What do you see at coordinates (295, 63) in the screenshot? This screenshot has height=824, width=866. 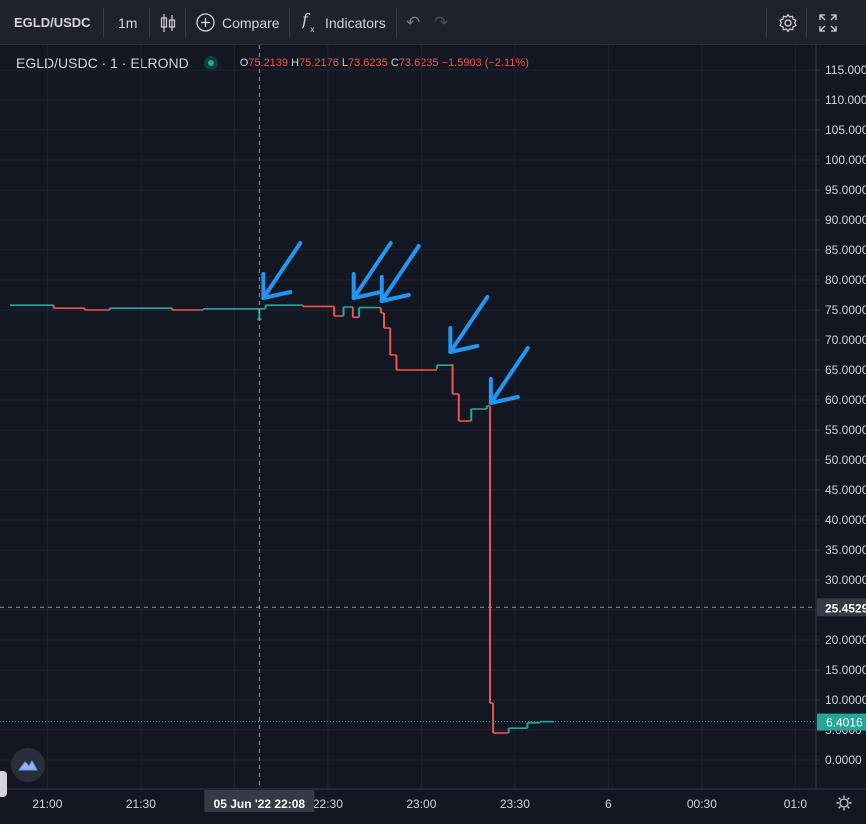 I see `high-label: H` at bounding box center [295, 63].